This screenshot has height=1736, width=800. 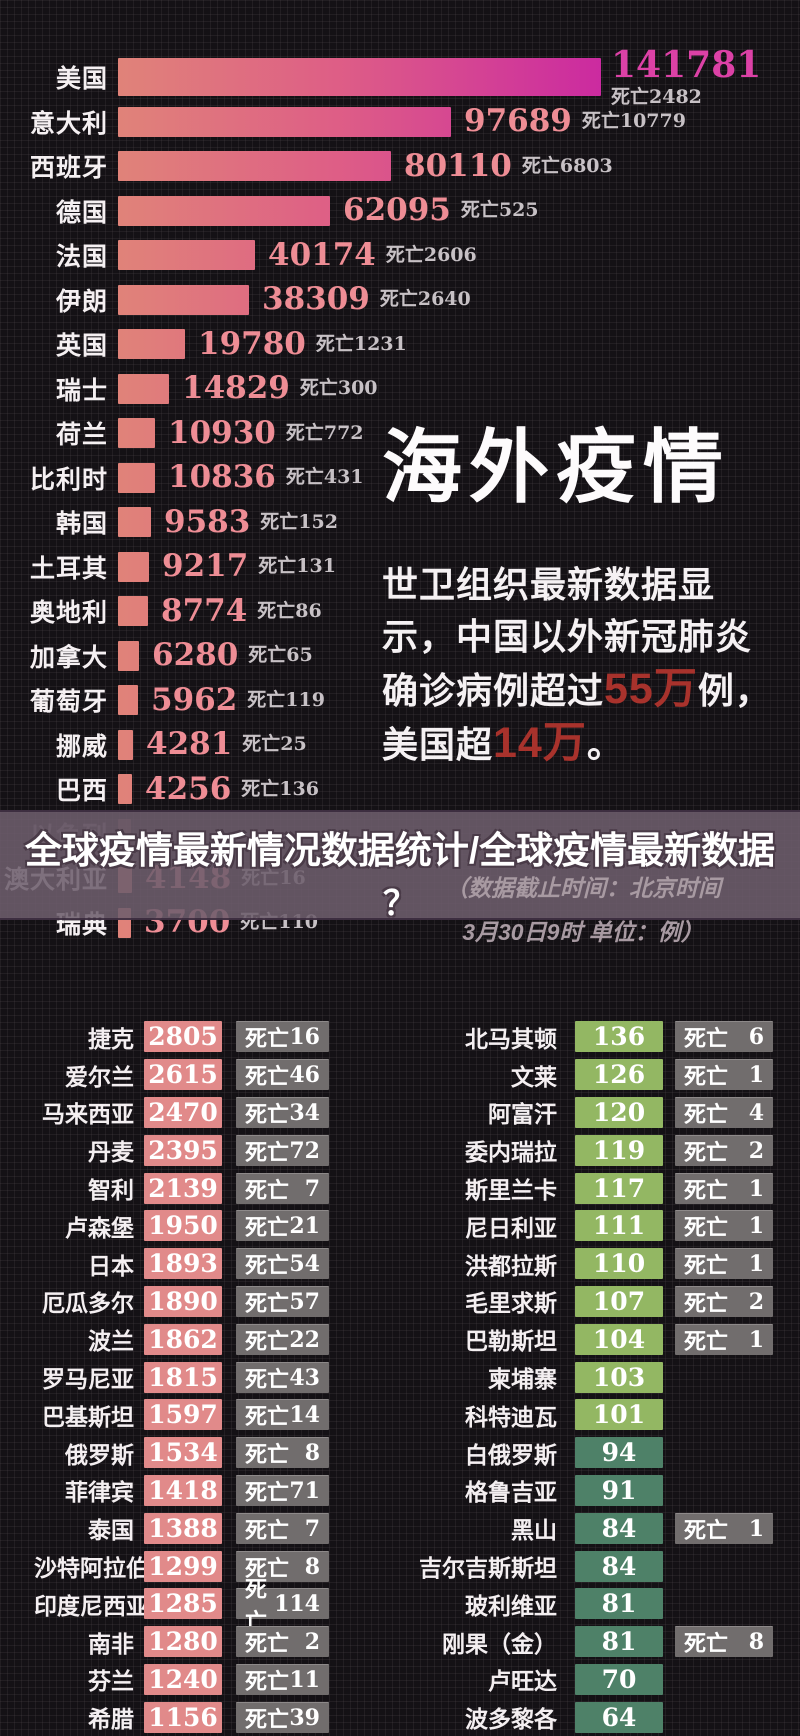 What do you see at coordinates (181, 1605) in the screenshot?
I see `table-row: 印度尼西亚 1285 死亡 114` at bounding box center [181, 1605].